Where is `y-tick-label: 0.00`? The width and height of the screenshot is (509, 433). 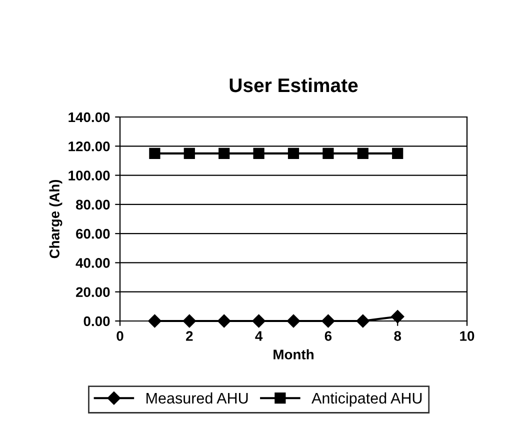
y-tick-label: 0.00 is located at coordinates (97, 321).